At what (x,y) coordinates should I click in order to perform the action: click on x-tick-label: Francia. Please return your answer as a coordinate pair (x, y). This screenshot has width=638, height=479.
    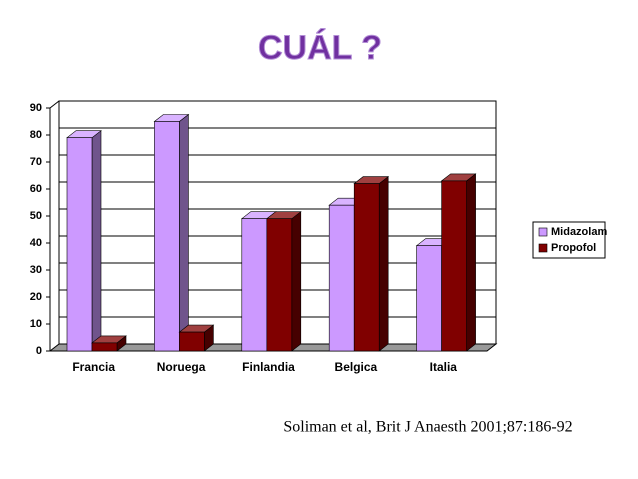
    Looking at the image, I should click on (93, 367).